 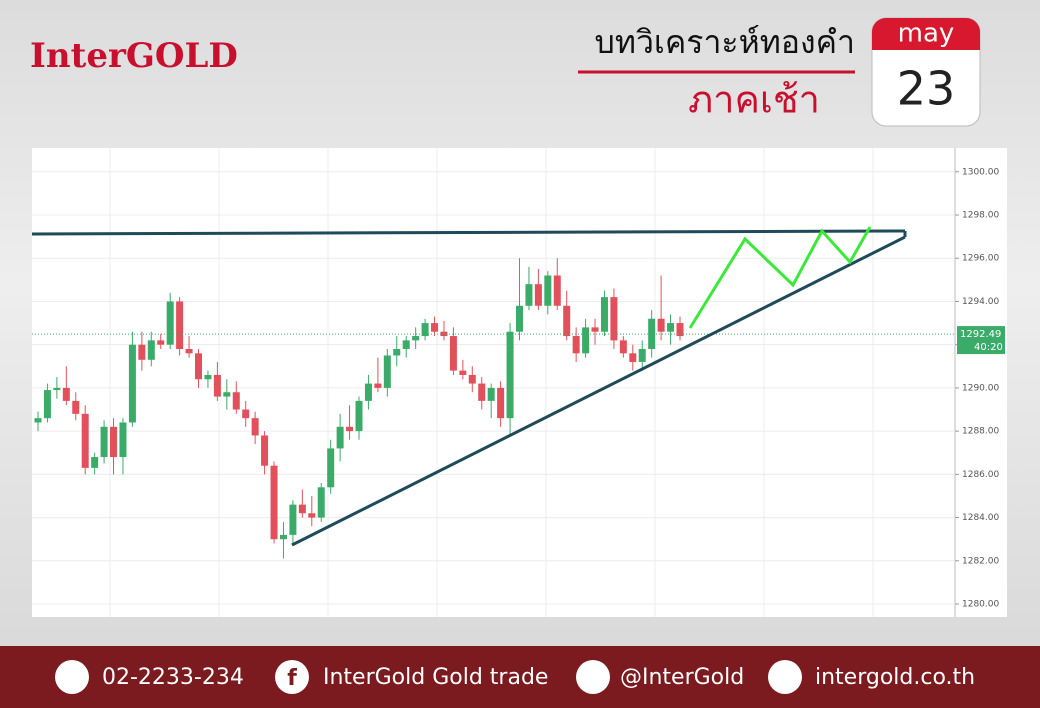 What do you see at coordinates (780, 277) in the screenshot?
I see `projection` at bounding box center [780, 277].